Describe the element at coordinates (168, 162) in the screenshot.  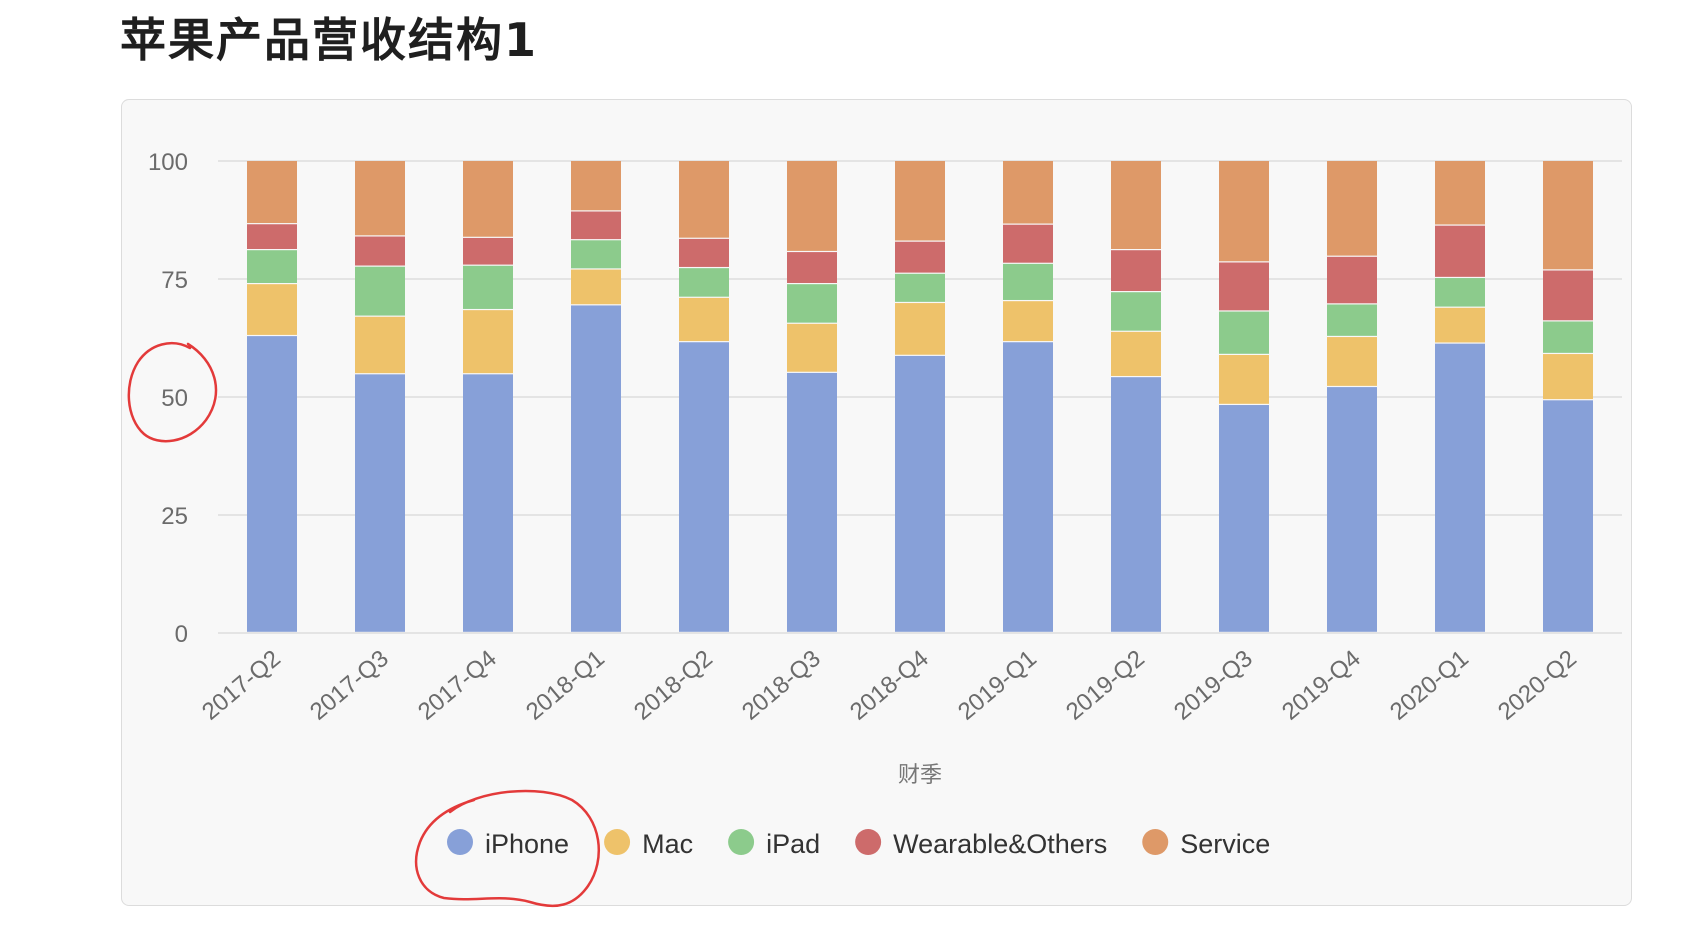
I see `y-tick-label: 100` at that location.